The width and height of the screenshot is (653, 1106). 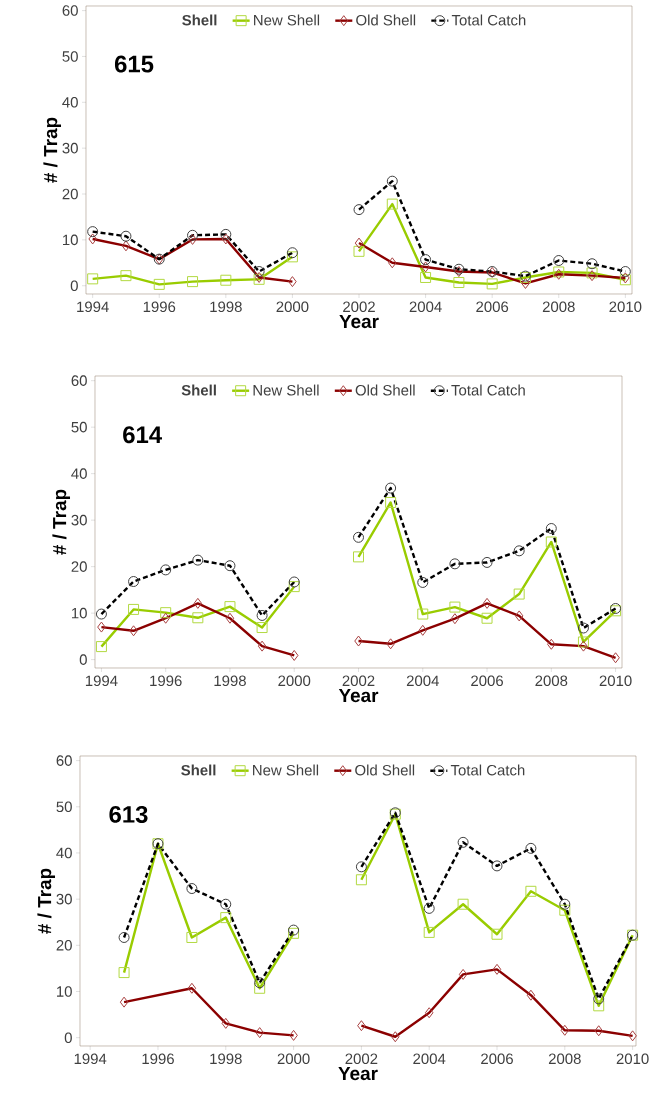 What do you see at coordinates (134, 64) in the screenshot?
I see `annotation: 615` at bounding box center [134, 64].